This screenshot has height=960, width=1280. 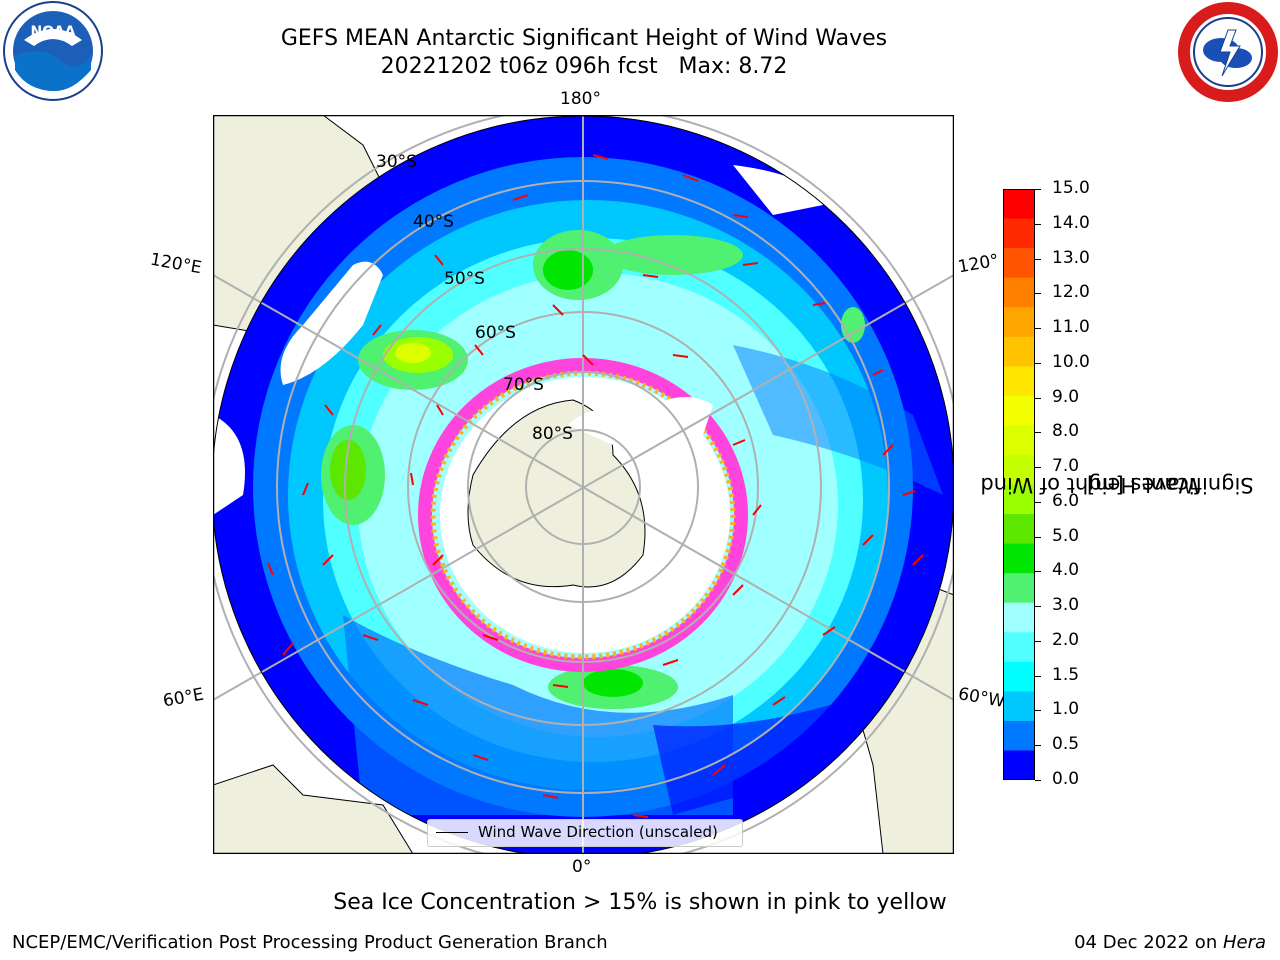 What do you see at coordinates (552, 434) in the screenshot?
I see `lat-label-80s: 80°S` at bounding box center [552, 434].